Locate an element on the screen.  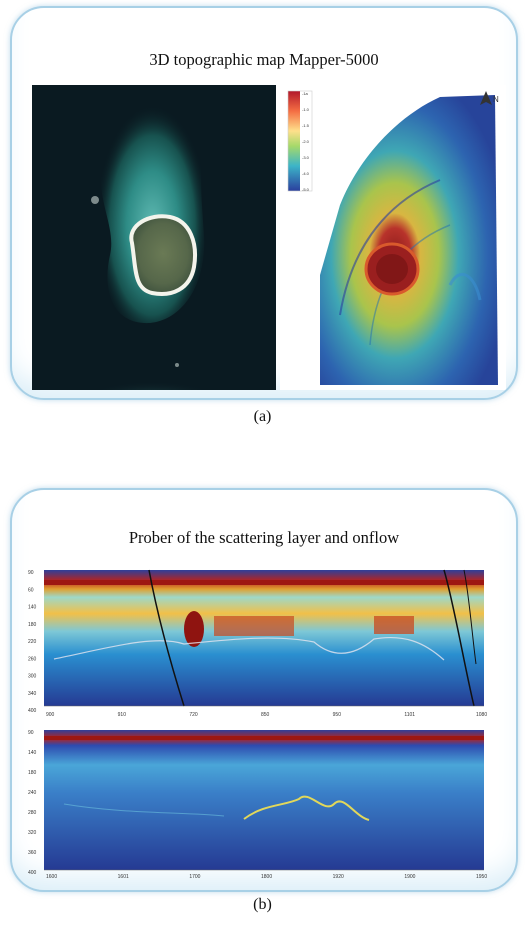
bottom-y-tick-label: 280 is located at coordinates (32, 813).